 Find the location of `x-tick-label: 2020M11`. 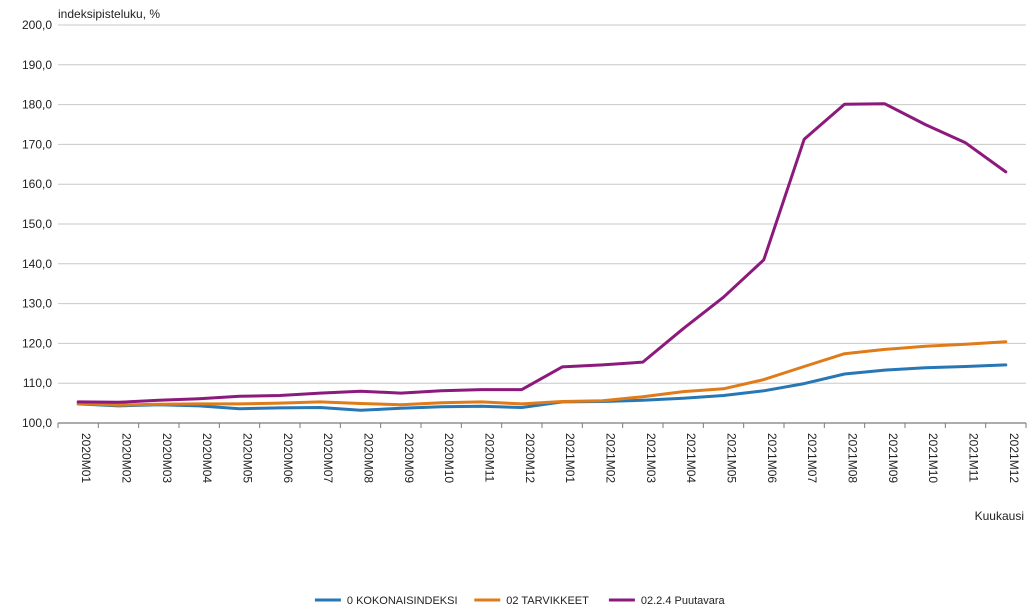

x-tick-label: 2020M11 is located at coordinates (490, 457).